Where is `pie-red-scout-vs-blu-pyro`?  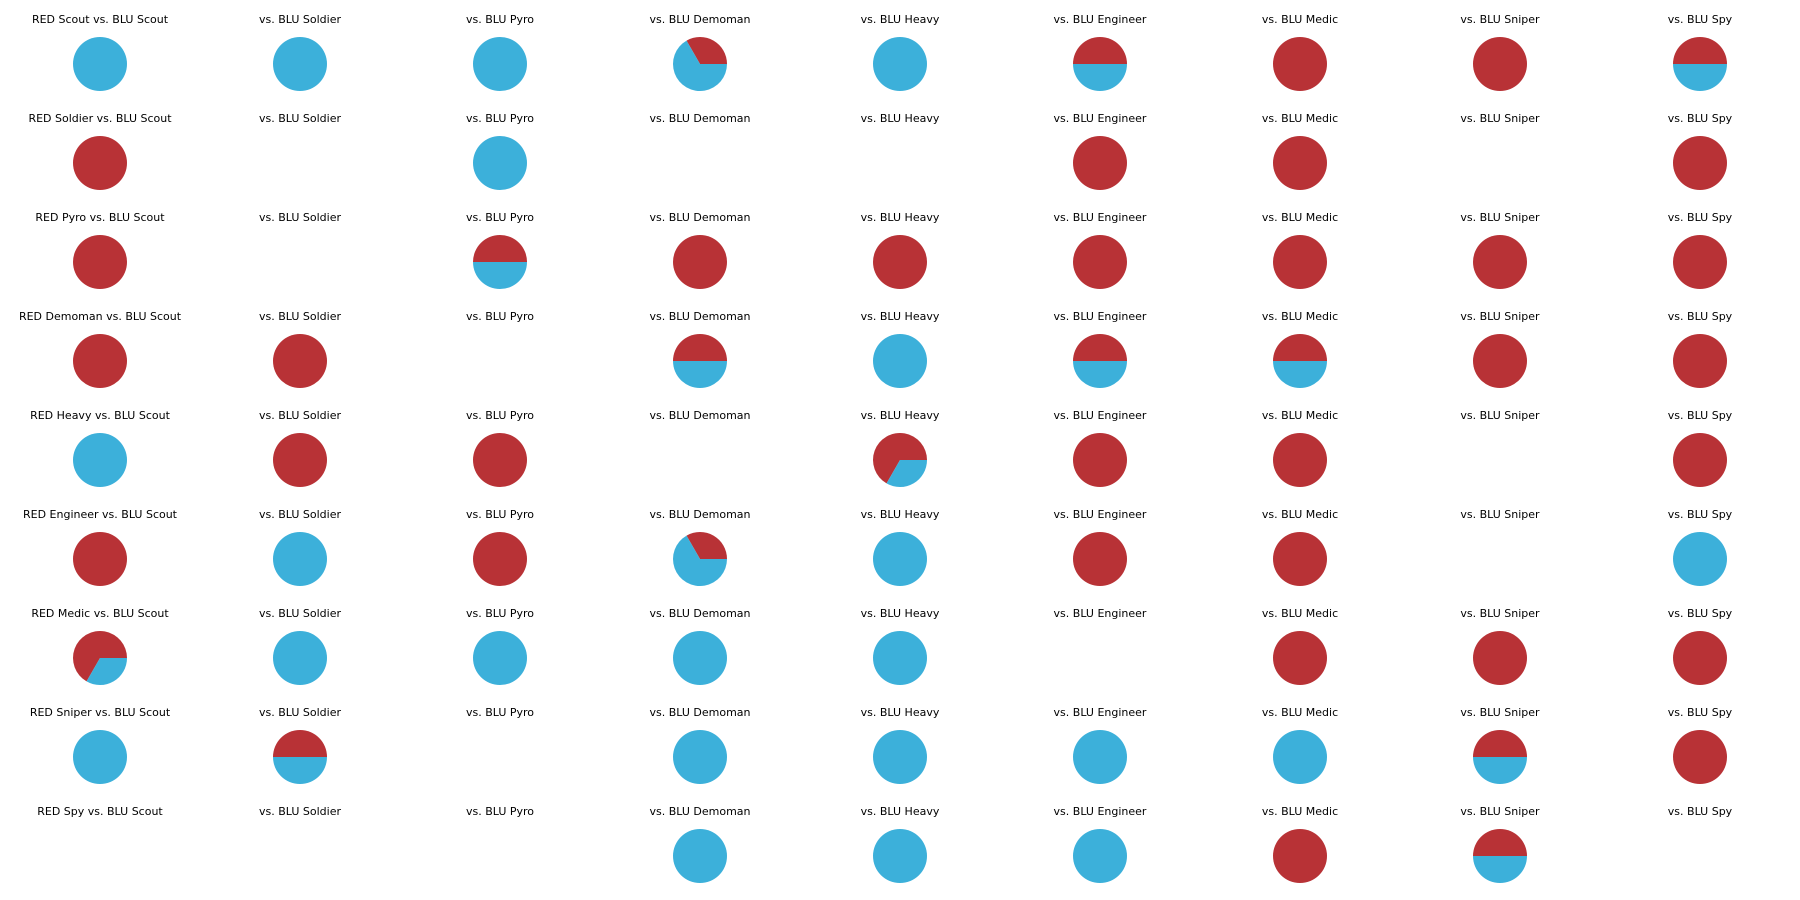 pie-red-scout-vs-blu-pyro is located at coordinates (500, 64).